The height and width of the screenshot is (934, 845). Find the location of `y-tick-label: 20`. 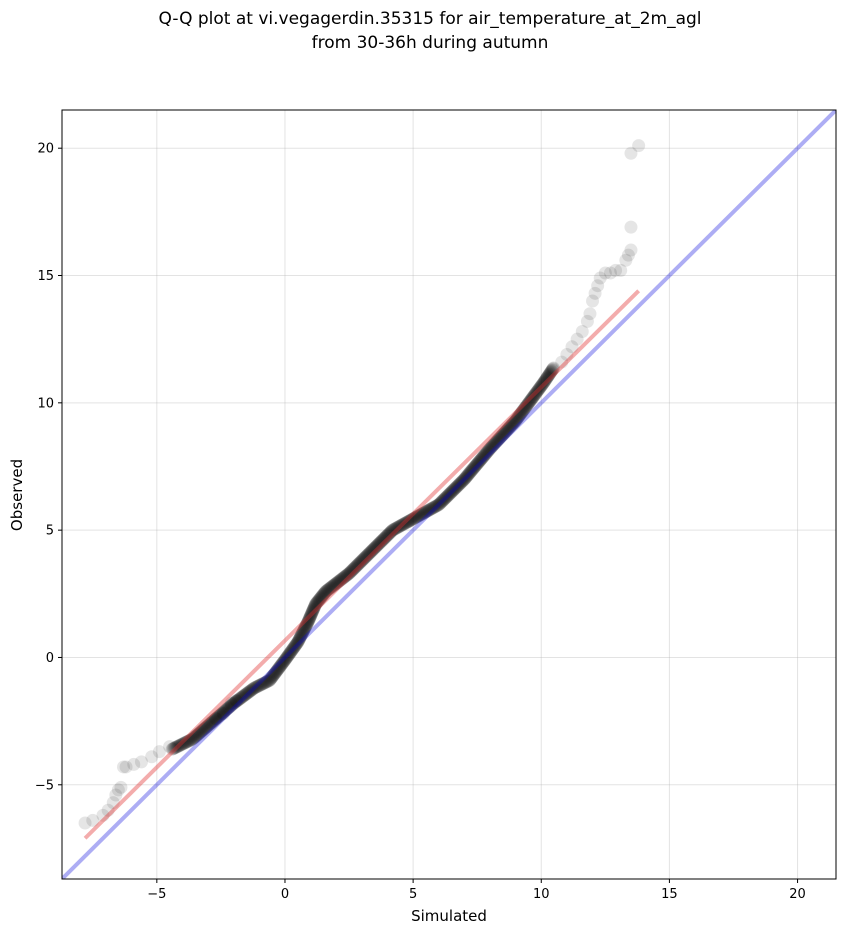

y-tick-label: 20 is located at coordinates (45, 149).